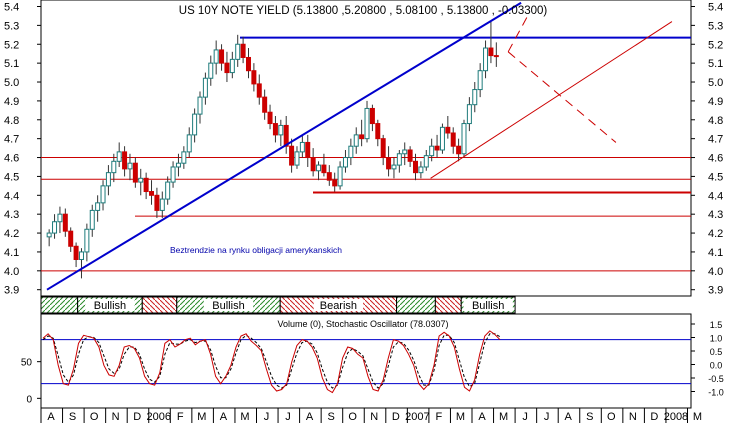  I want to click on price-tick-label-right: 5.0, so click(715, 83).